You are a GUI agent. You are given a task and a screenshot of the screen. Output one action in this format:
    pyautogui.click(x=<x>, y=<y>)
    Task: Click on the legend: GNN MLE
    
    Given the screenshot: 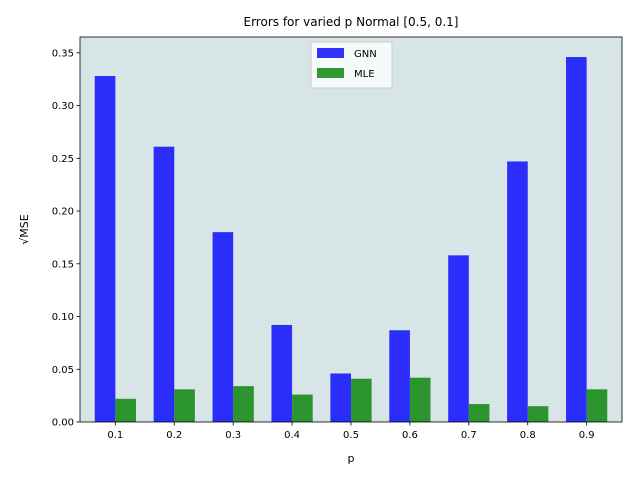 What is the action you would take?
    pyautogui.click(x=351, y=65)
    